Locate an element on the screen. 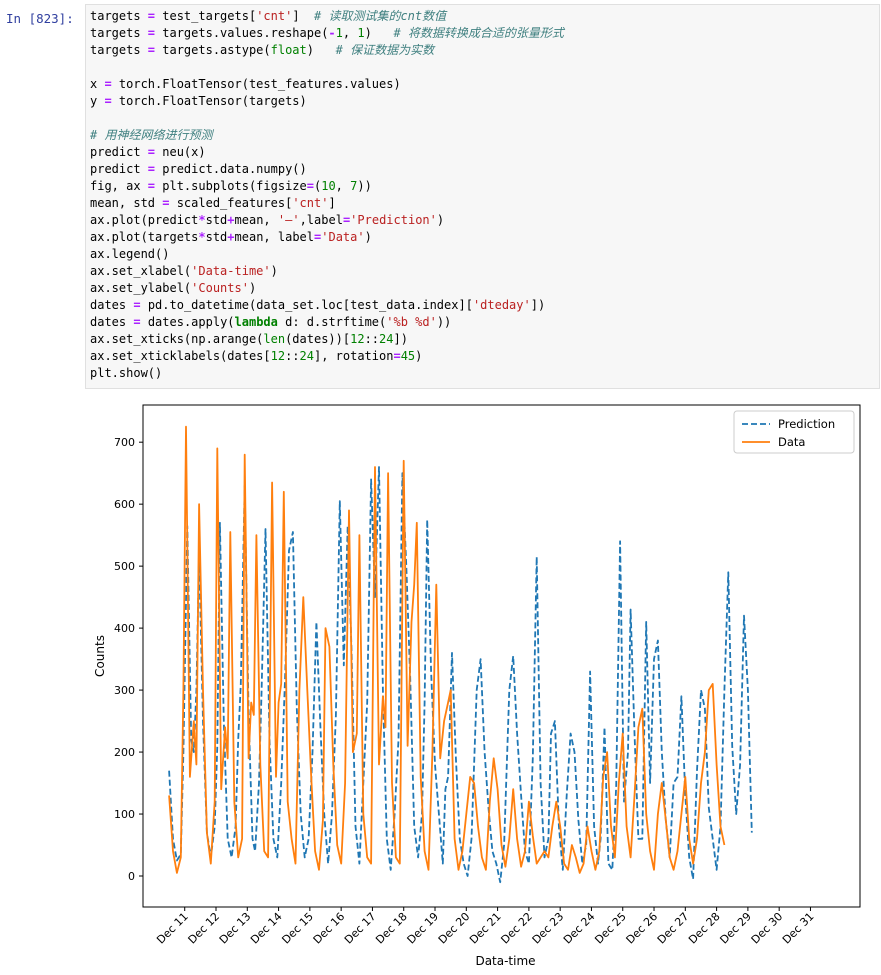 This screenshot has width=881, height=975. code-token: mean, label is located at coordinates (274, 237).